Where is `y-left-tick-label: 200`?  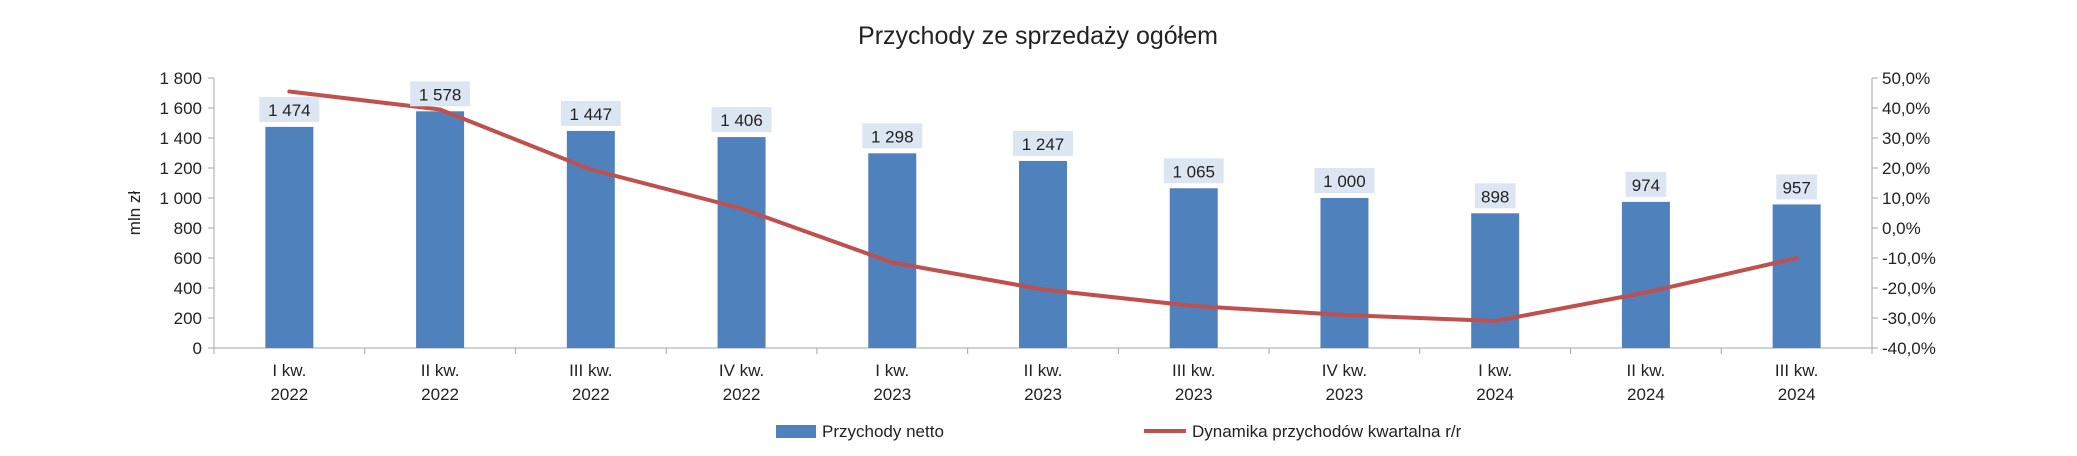
y-left-tick-label: 200 is located at coordinates (188, 318).